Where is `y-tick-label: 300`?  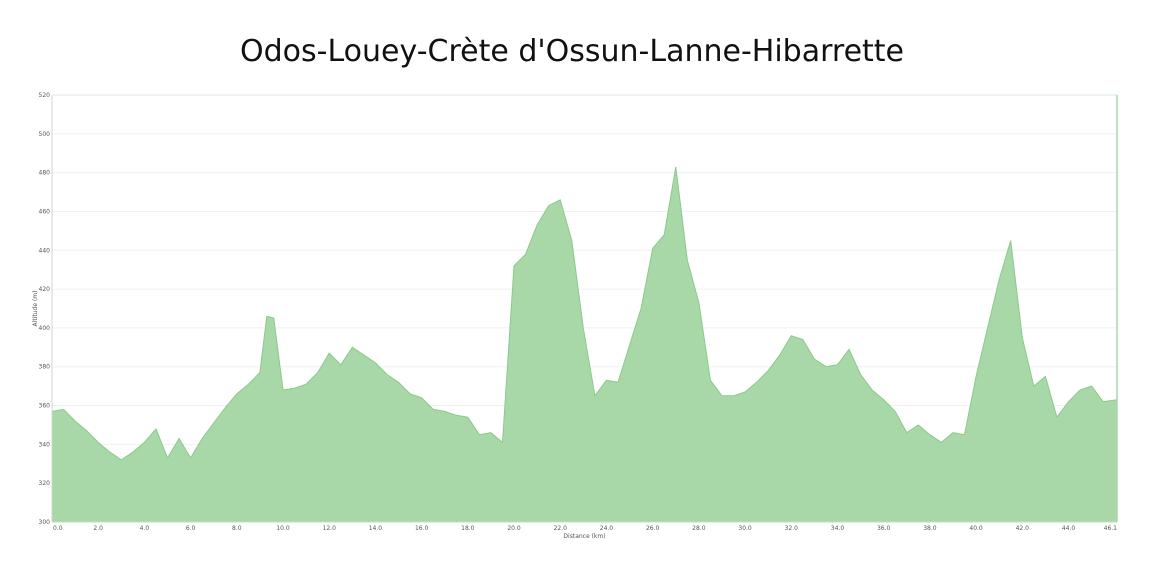 y-tick-label: 300 is located at coordinates (45, 522).